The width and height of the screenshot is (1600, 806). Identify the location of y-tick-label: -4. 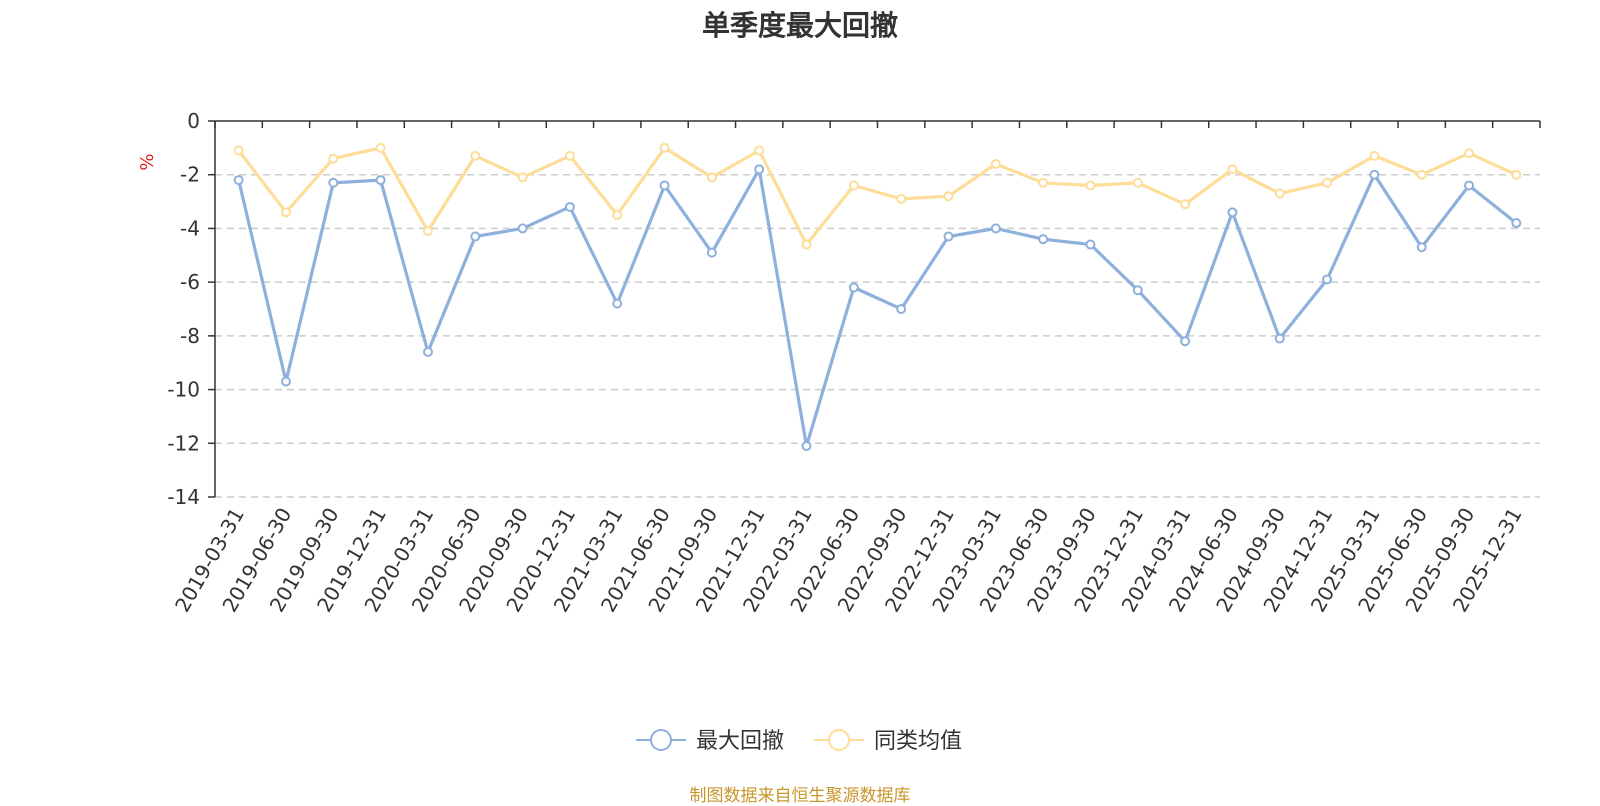
(190, 228).